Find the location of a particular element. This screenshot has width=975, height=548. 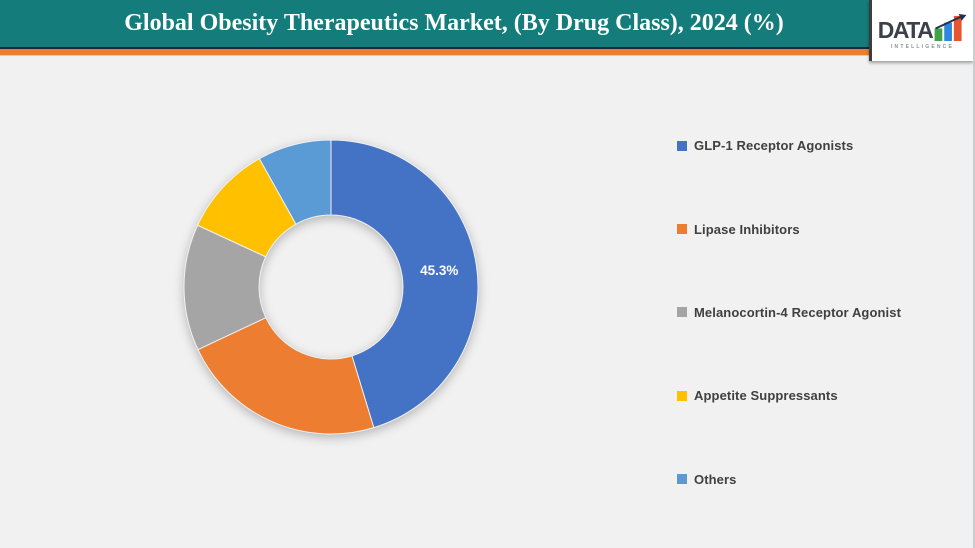

logo-row: DATA is located at coordinates (922, 29).